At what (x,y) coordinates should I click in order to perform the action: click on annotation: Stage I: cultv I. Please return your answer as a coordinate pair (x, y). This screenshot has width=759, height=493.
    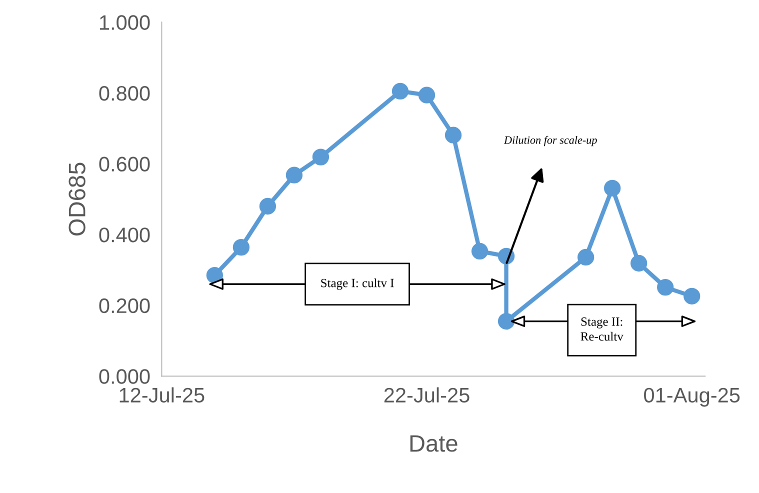
    Looking at the image, I should click on (357, 284).